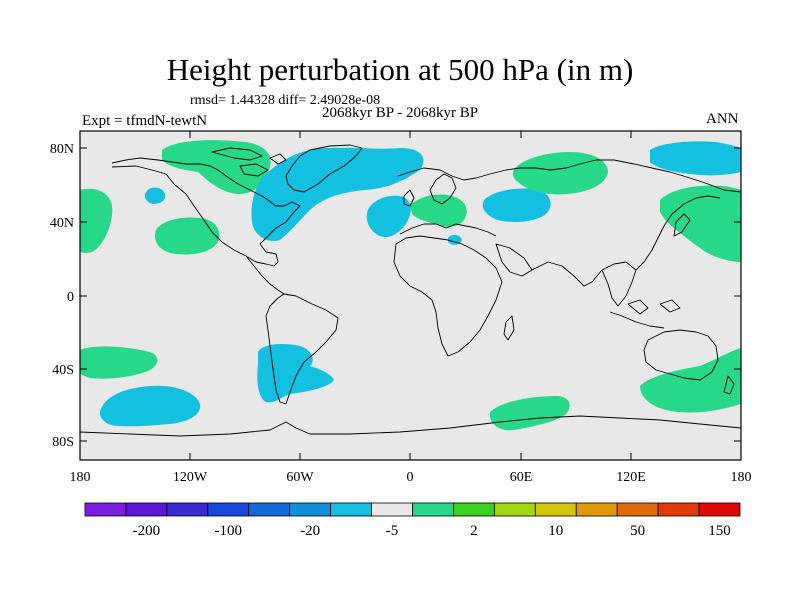 This screenshot has height=600, width=800. I want to click on anomaly-positive-north-pacific-central, so click(187, 236).